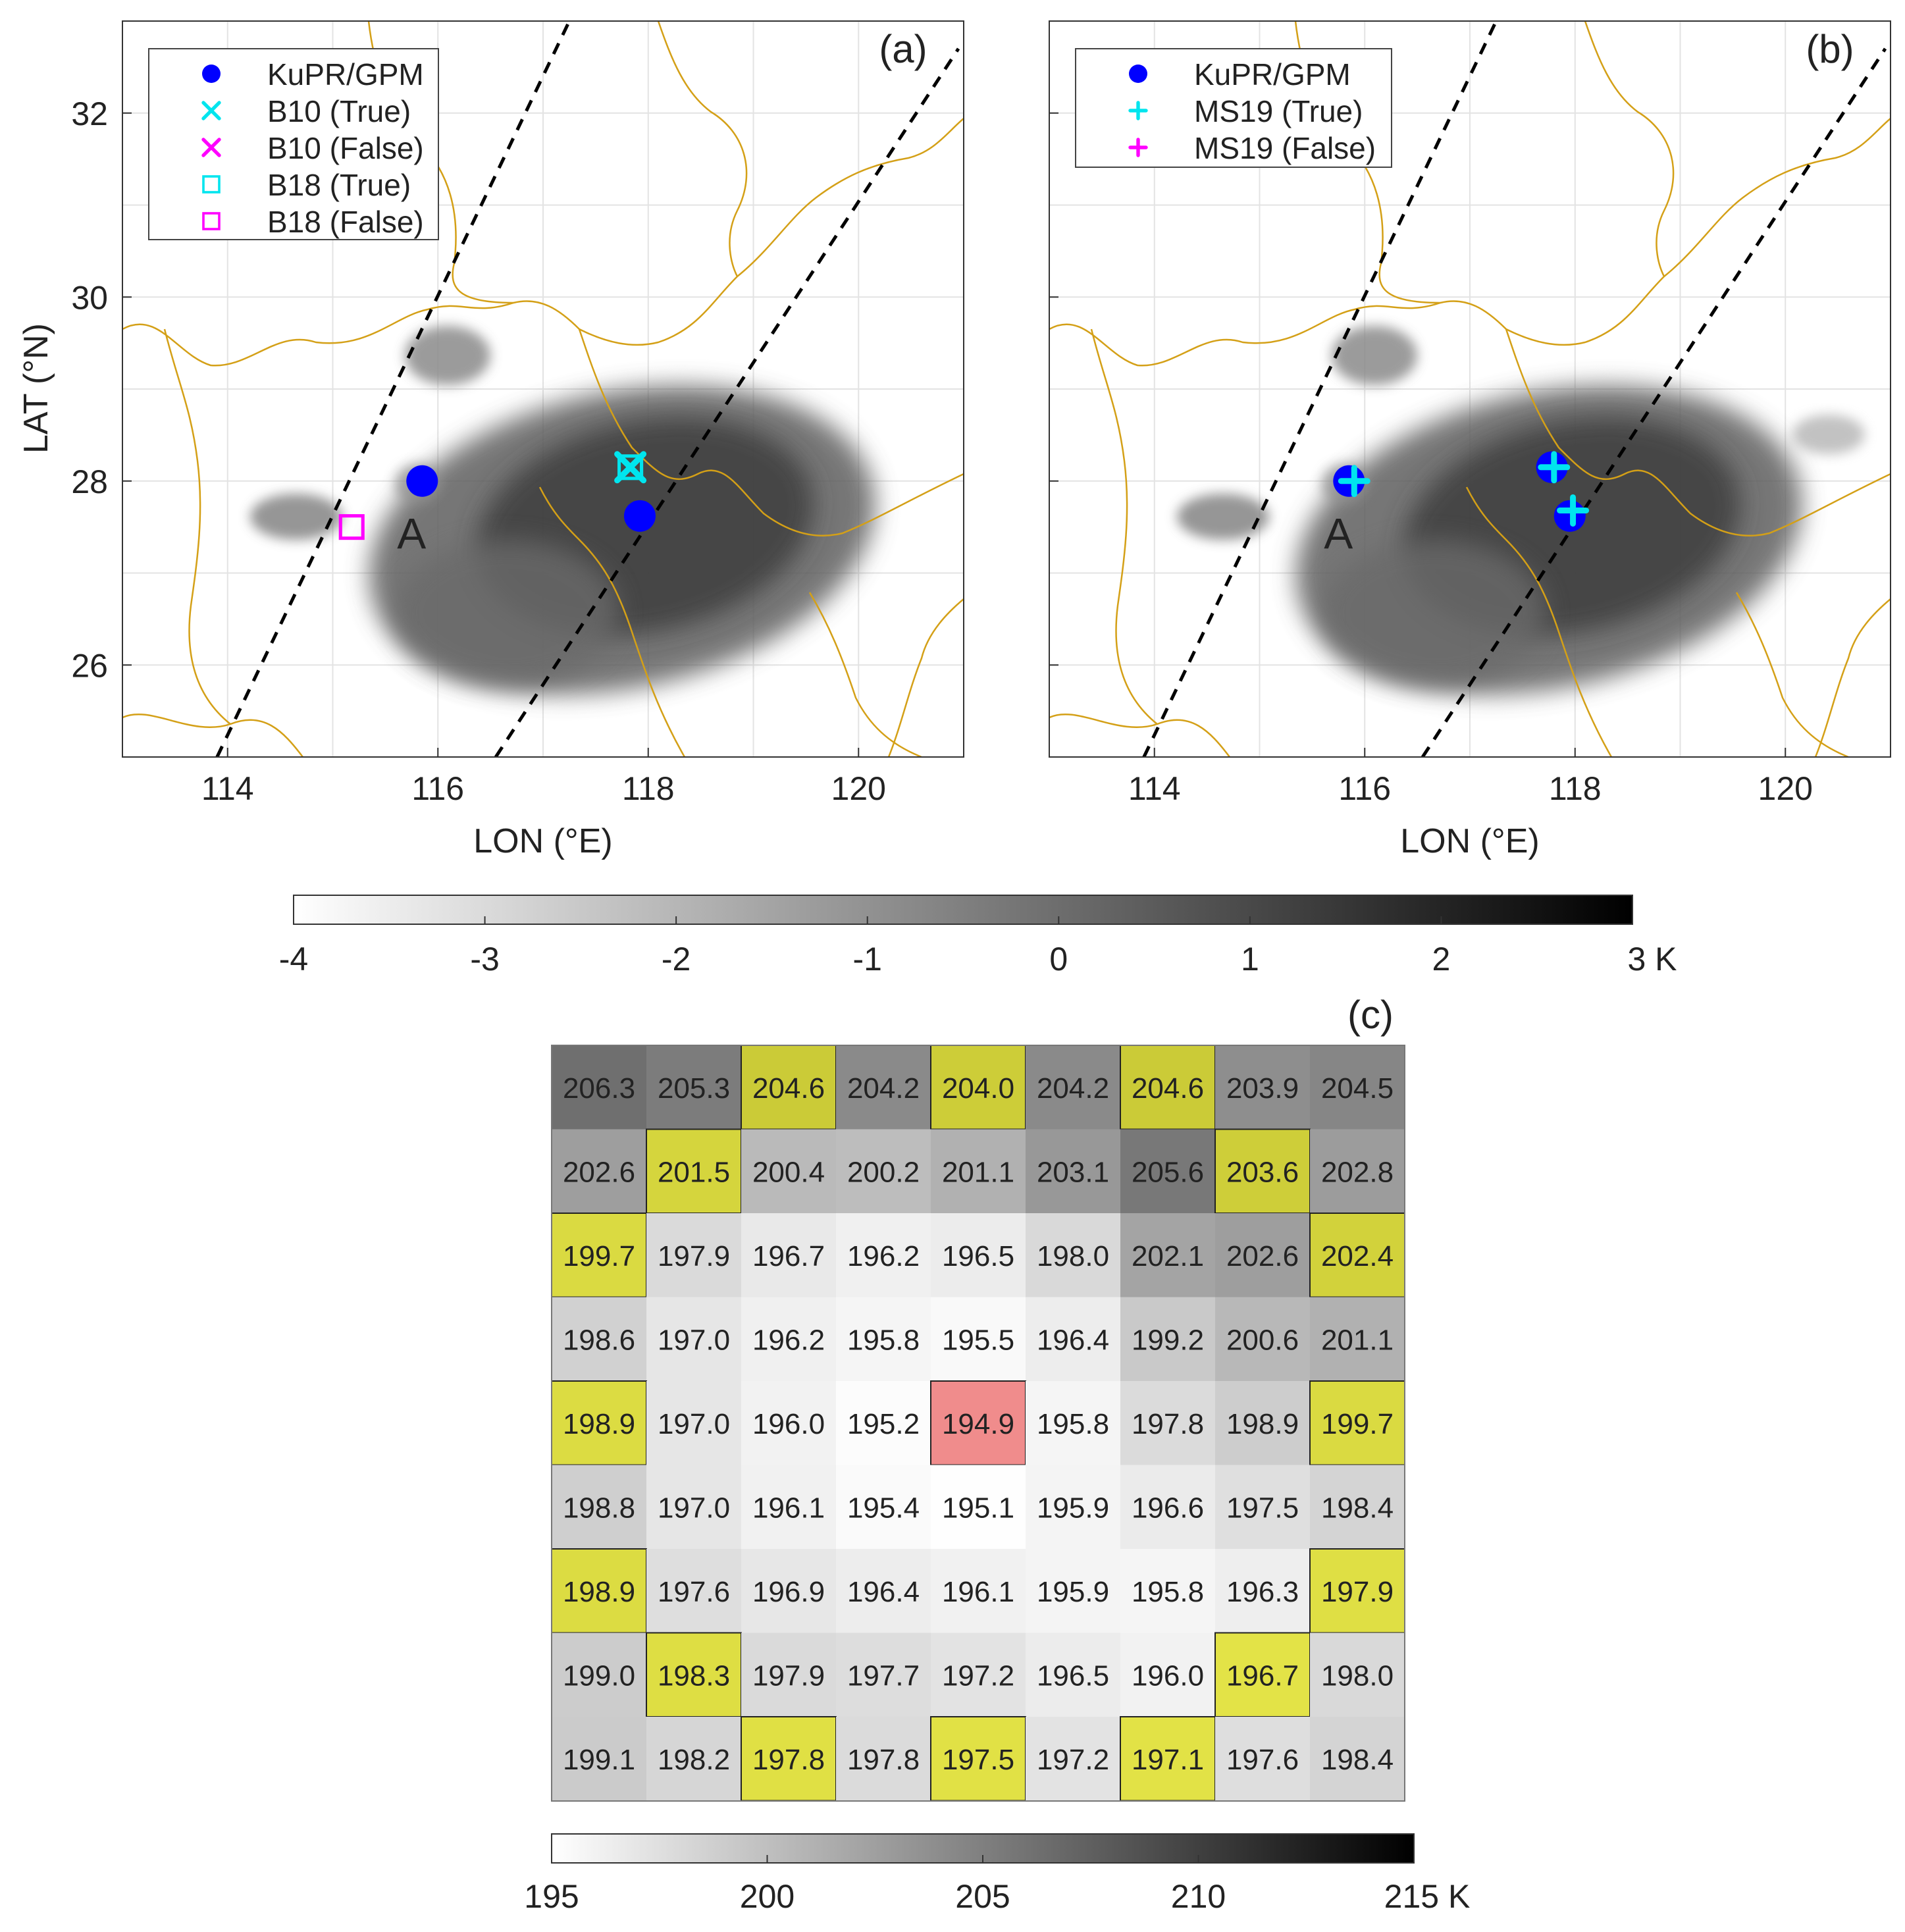 This screenshot has width=1905, height=1932. I want to click on x-tick-label: 116, so click(437, 788).